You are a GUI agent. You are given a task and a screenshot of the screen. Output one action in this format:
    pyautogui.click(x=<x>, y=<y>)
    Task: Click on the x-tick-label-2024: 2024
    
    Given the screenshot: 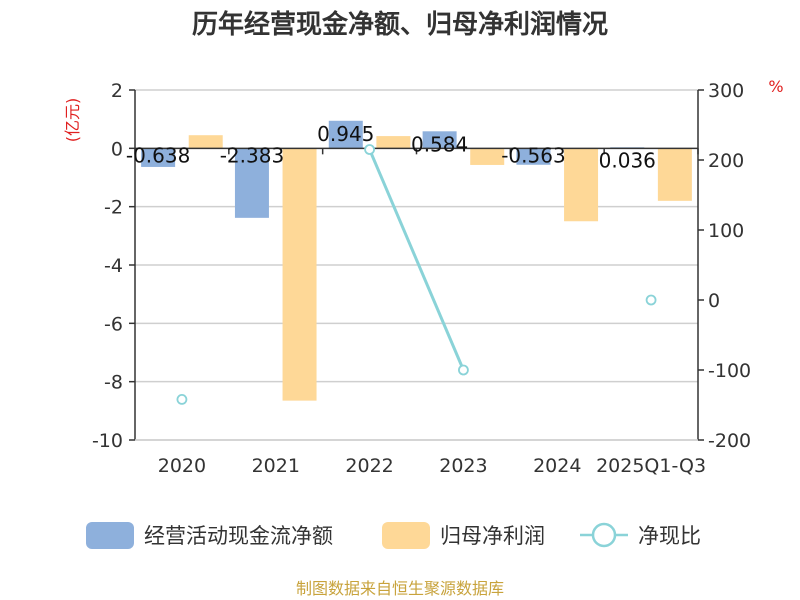 What is the action you would take?
    pyautogui.click(x=557, y=466)
    